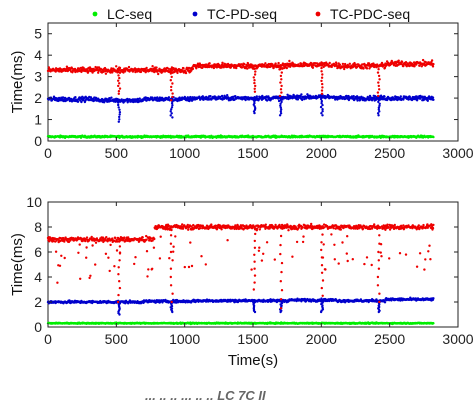 Image resolution: width=474 pixels, height=406 pixels. Describe the element at coordinates (184, 153) in the screenshot. I see `x-tick-label: 1000` at that location.